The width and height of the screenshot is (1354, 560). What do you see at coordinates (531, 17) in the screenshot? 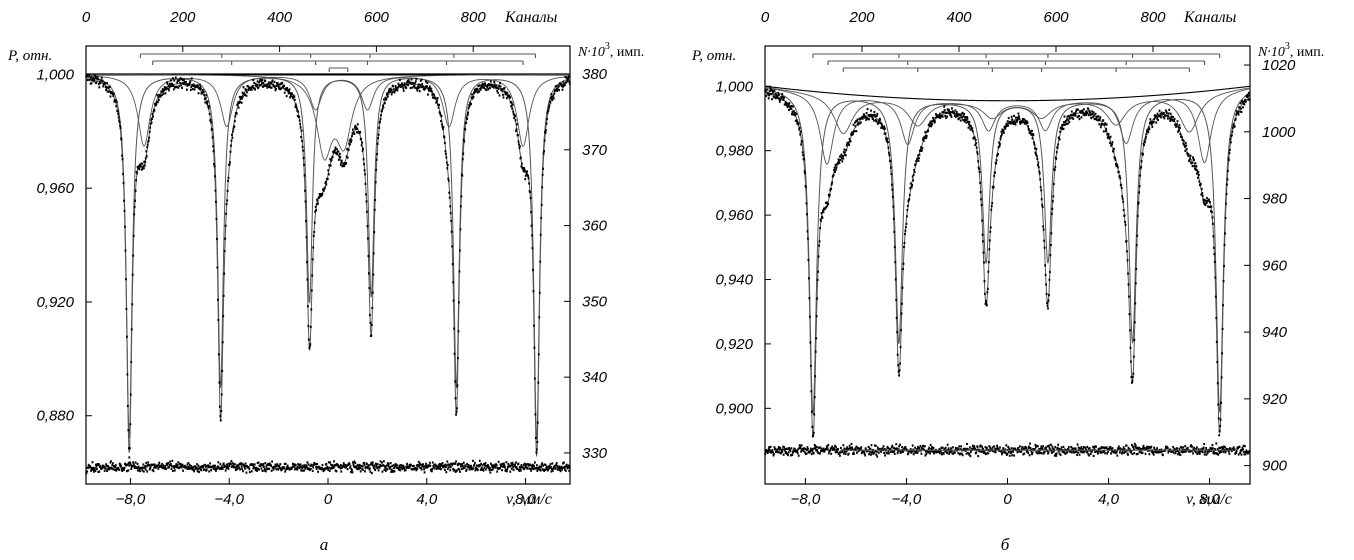
I see `top-axis-title-a: Каналы` at bounding box center [531, 17].